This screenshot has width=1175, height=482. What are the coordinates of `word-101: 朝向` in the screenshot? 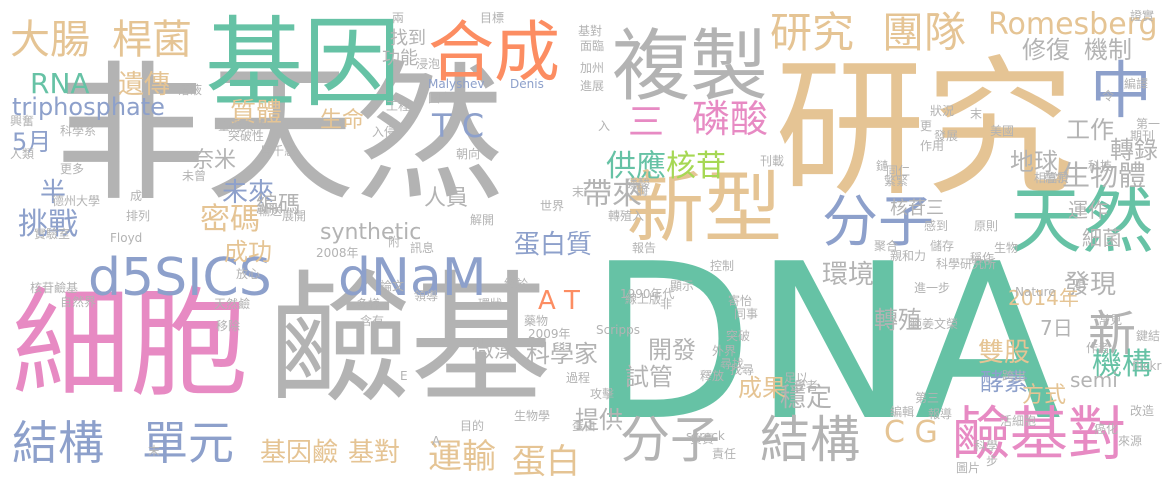 It's located at (468, 154).